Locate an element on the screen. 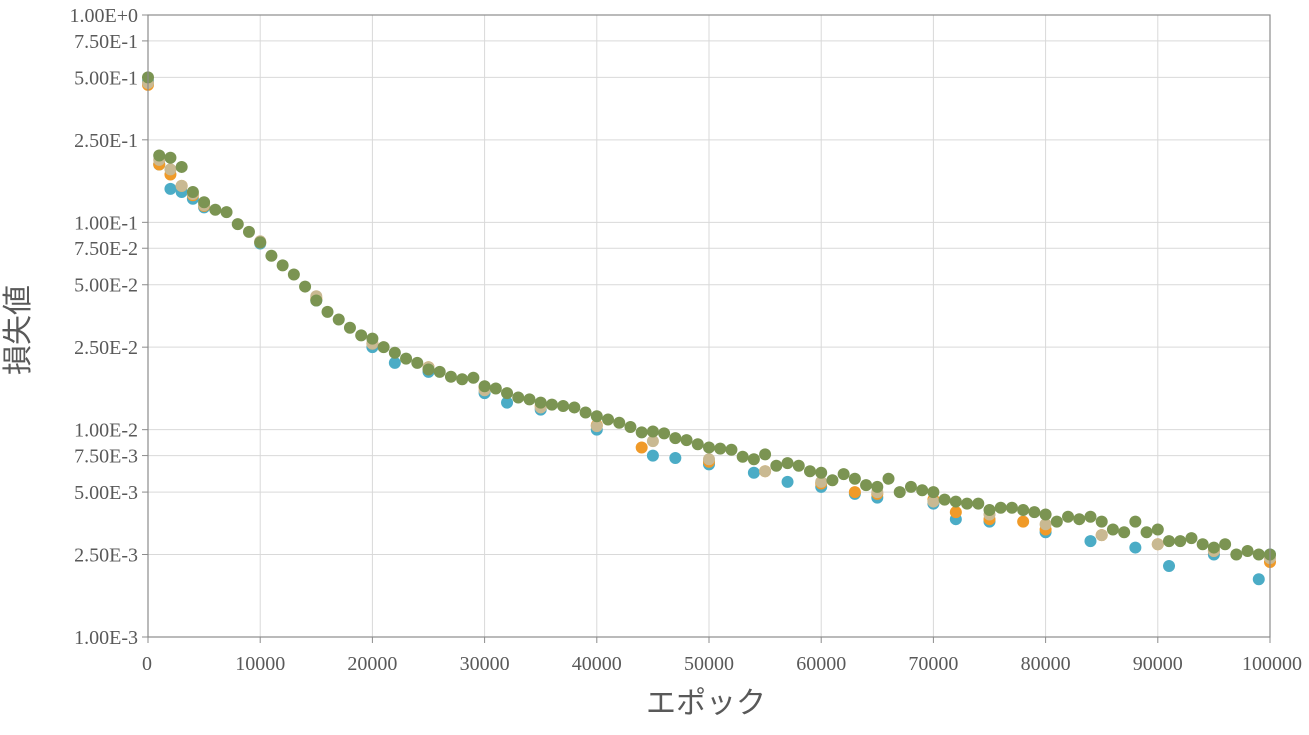 This screenshot has width=1309, height=735. x-tick-label: 50000 is located at coordinates (709, 664).